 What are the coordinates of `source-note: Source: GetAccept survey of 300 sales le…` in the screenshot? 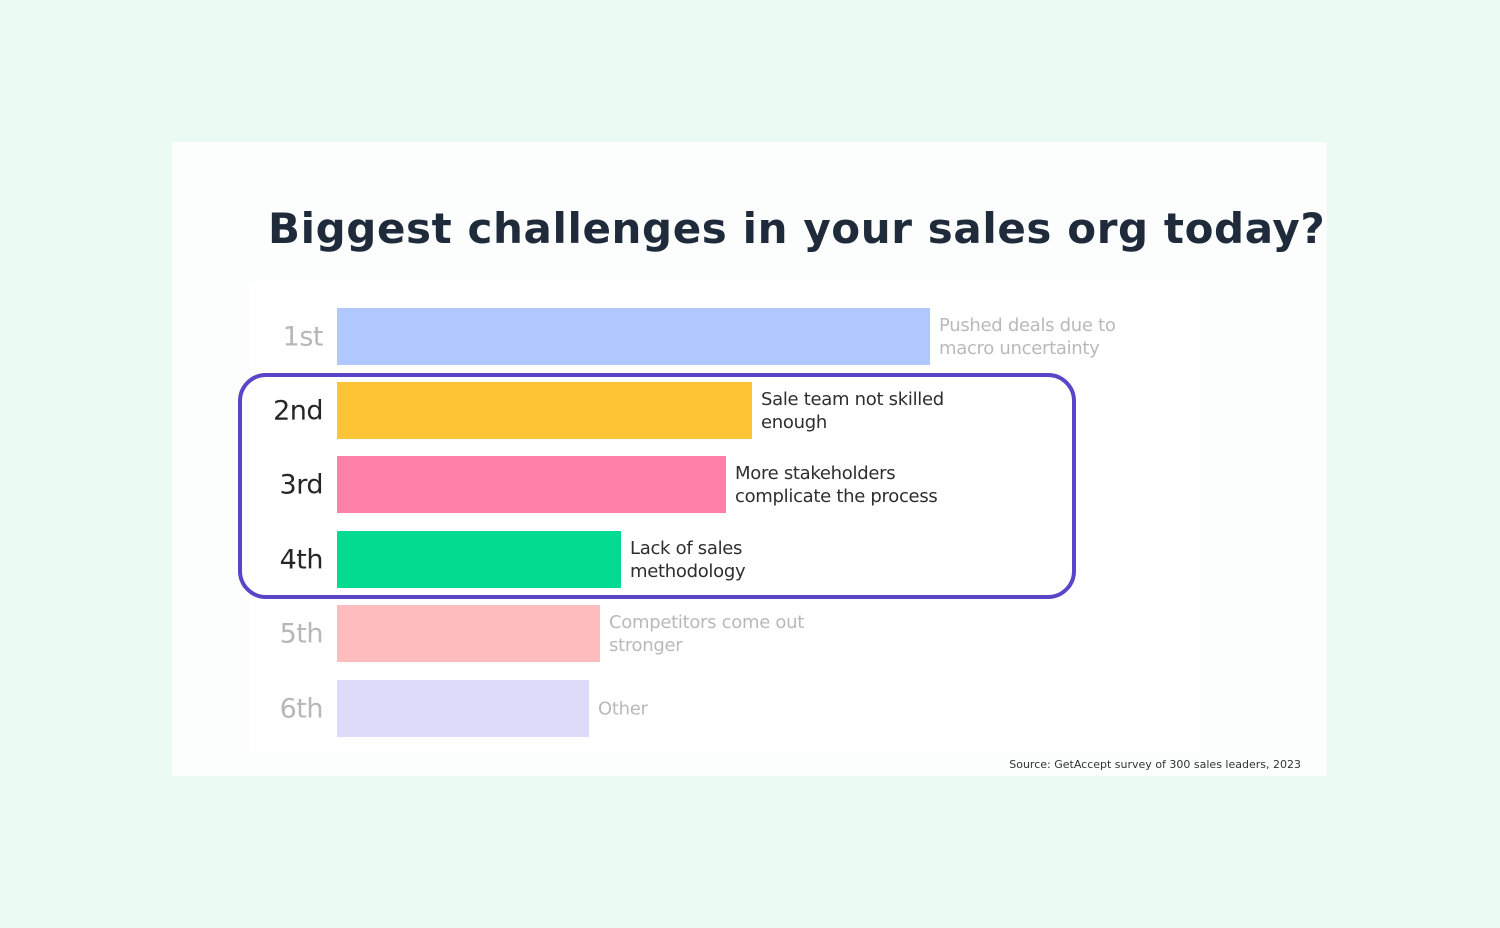 It's located at (1155, 764).